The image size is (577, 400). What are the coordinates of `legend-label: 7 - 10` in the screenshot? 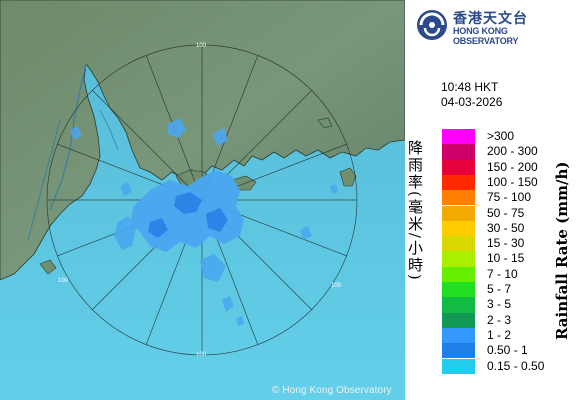 It's located at (502, 273).